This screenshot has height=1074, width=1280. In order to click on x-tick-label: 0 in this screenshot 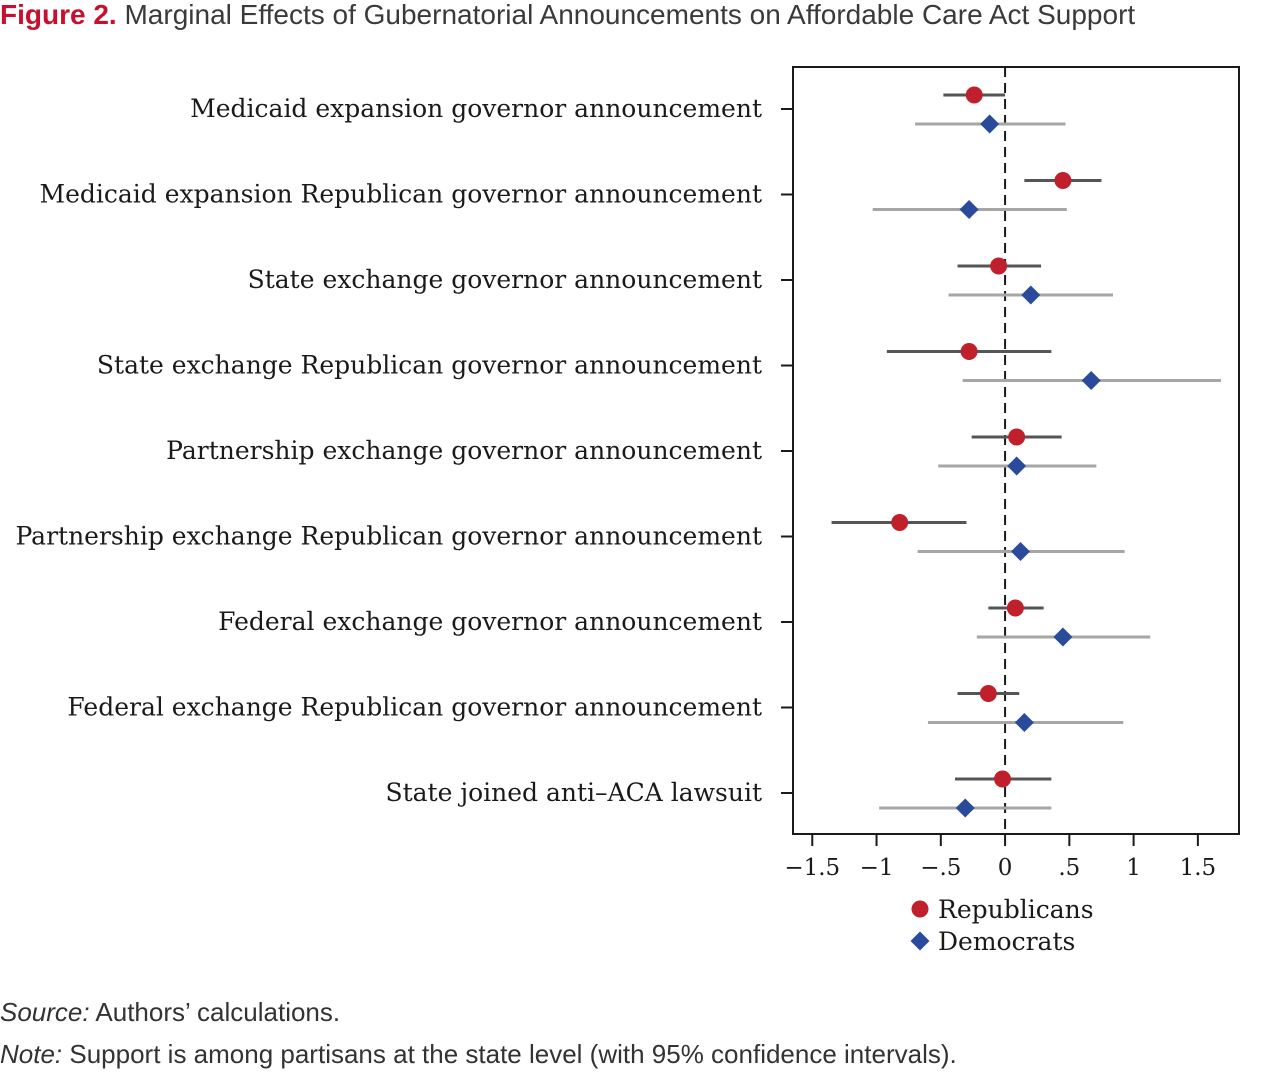, I will do `click(1005, 868)`.